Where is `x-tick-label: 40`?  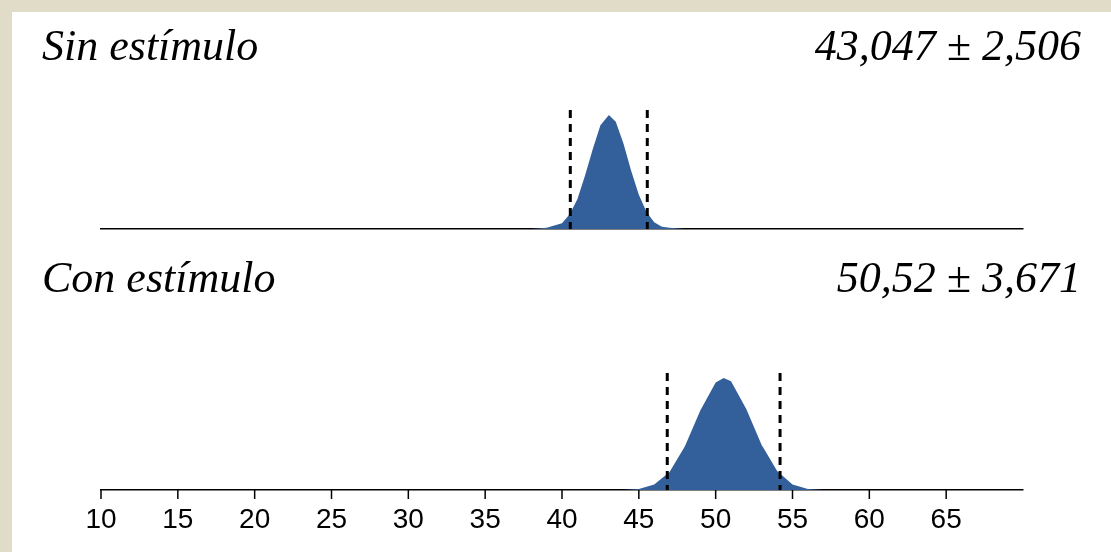
x-tick-label: 40 is located at coordinates (562, 518).